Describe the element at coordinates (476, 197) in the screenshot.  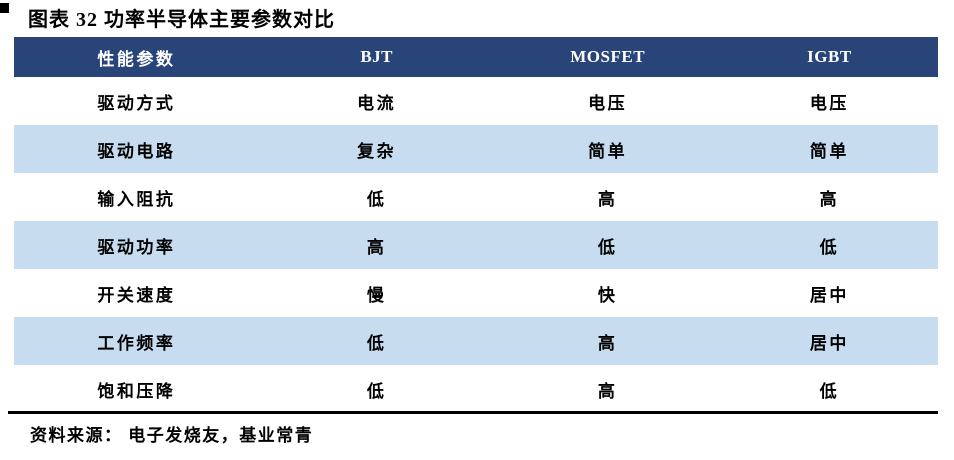
I see `table-row: 输入阻抗 低 高 高` at that location.